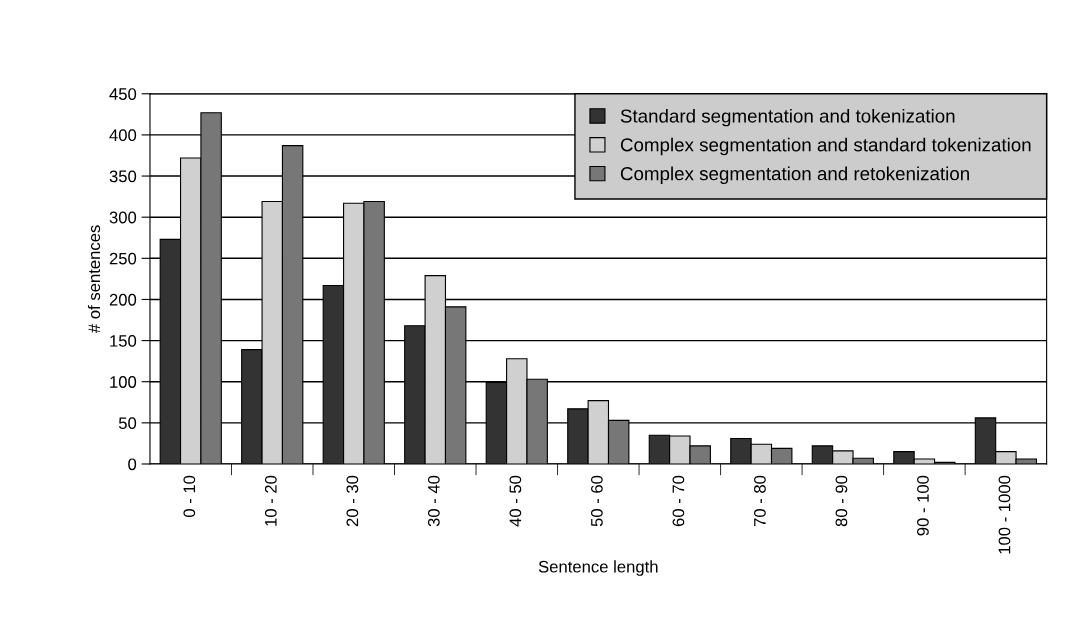 The height and width of the screenshot is (617, 1079). What do you see at coordinates (123, 217) in the screenshot?
I see `y-tick-label: 300` at bounding box center [123, 217].